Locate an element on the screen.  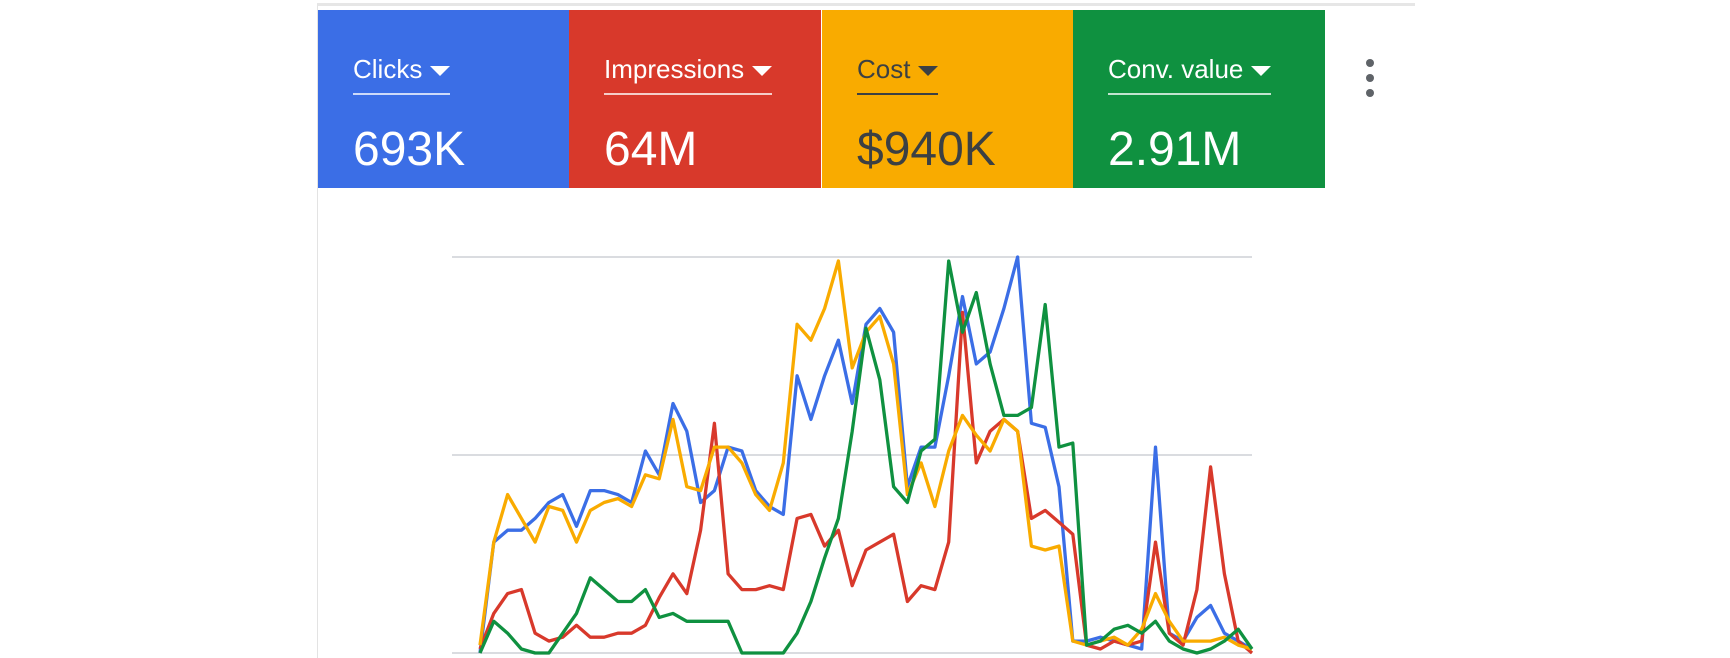
scorecard: Conv. value 2.91M is located at coordinates (1199, 99).